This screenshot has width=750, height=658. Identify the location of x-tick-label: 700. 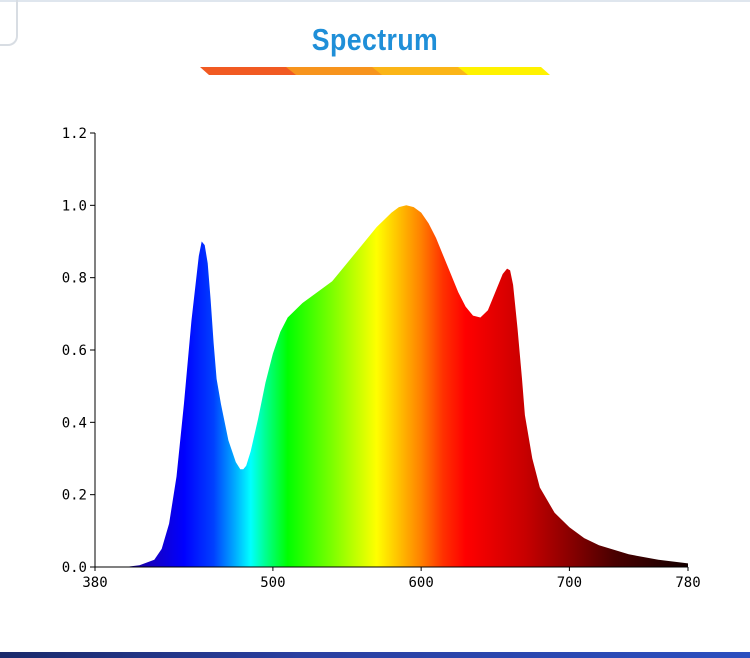
(569, 583).